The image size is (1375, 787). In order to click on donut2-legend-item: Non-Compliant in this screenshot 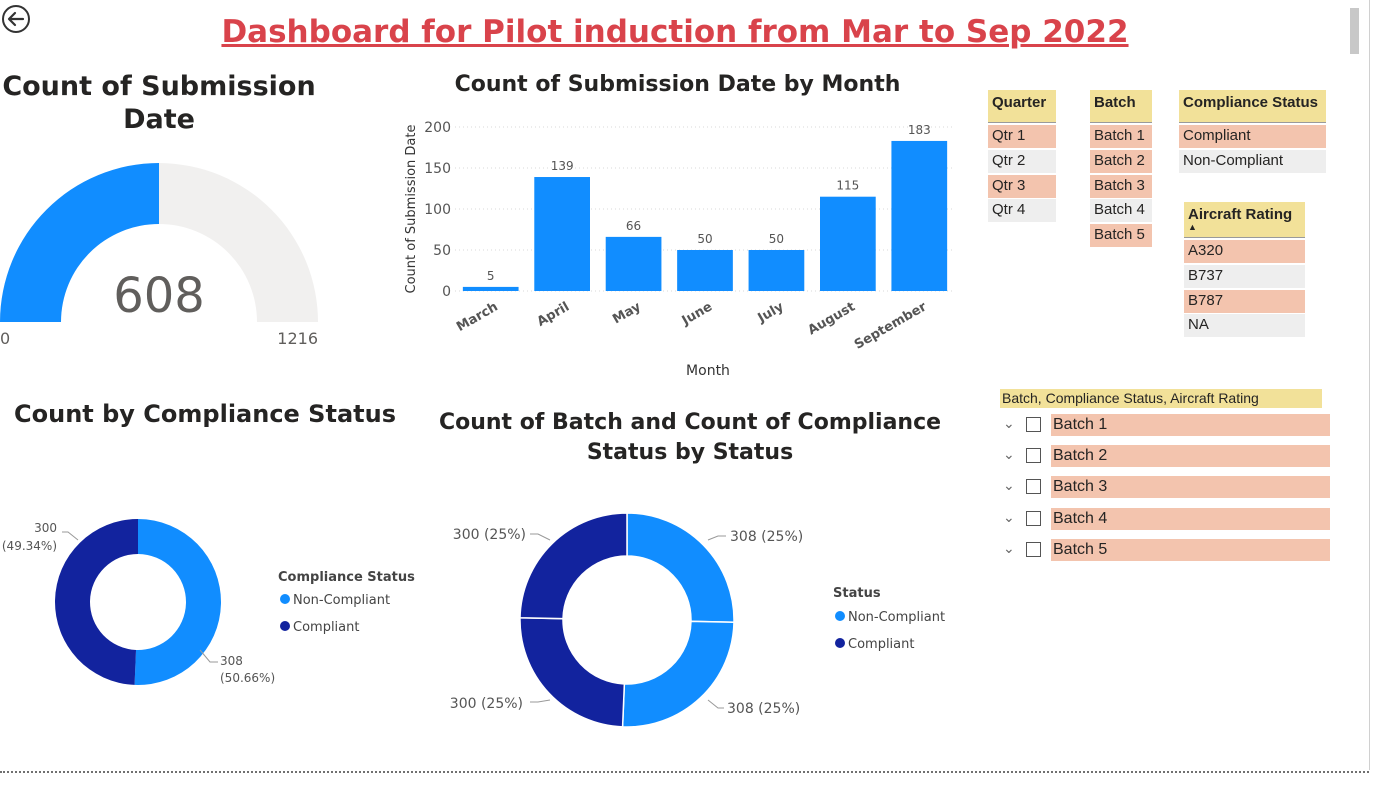, I will do `click(896, 617)`.